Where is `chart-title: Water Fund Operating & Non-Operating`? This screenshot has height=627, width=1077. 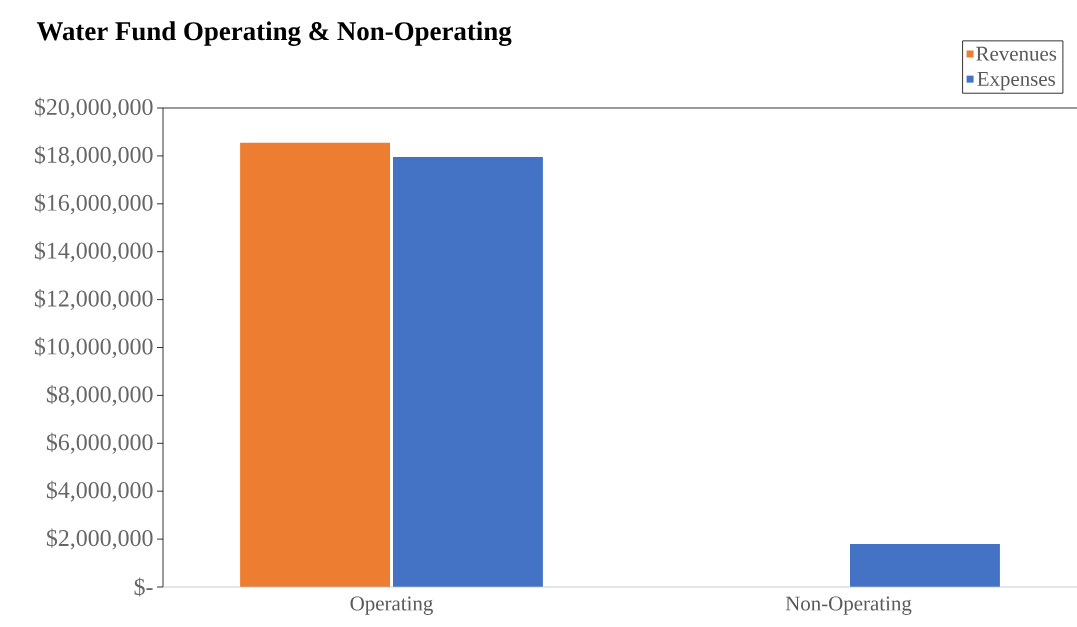
chart-title: Water Fund Operating & Non-Operating is located at coordinates (274, 33).